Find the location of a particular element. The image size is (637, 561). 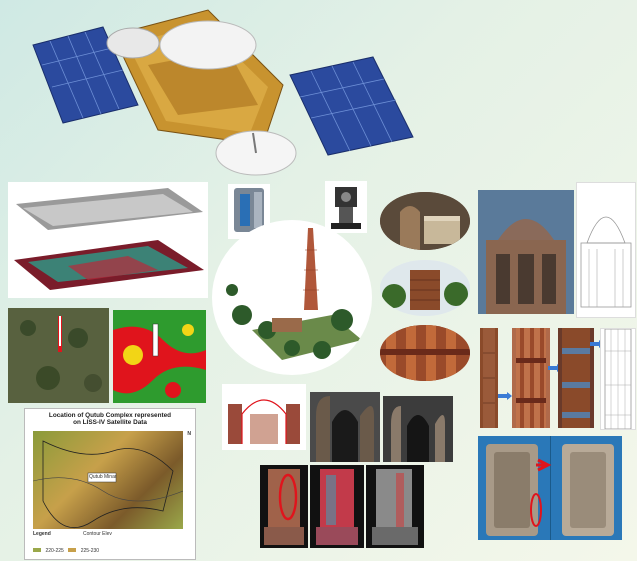

point-cloud-qutub is located at coordinates (292, 297).